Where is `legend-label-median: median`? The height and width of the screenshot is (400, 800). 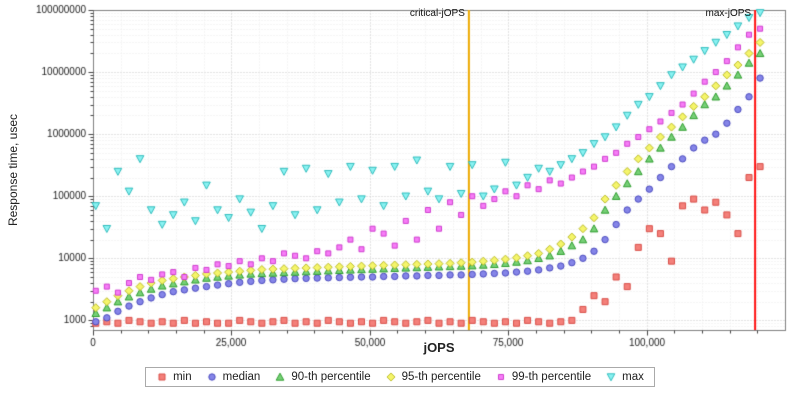 legend-label-median: median is located at coordinates (241, 377).